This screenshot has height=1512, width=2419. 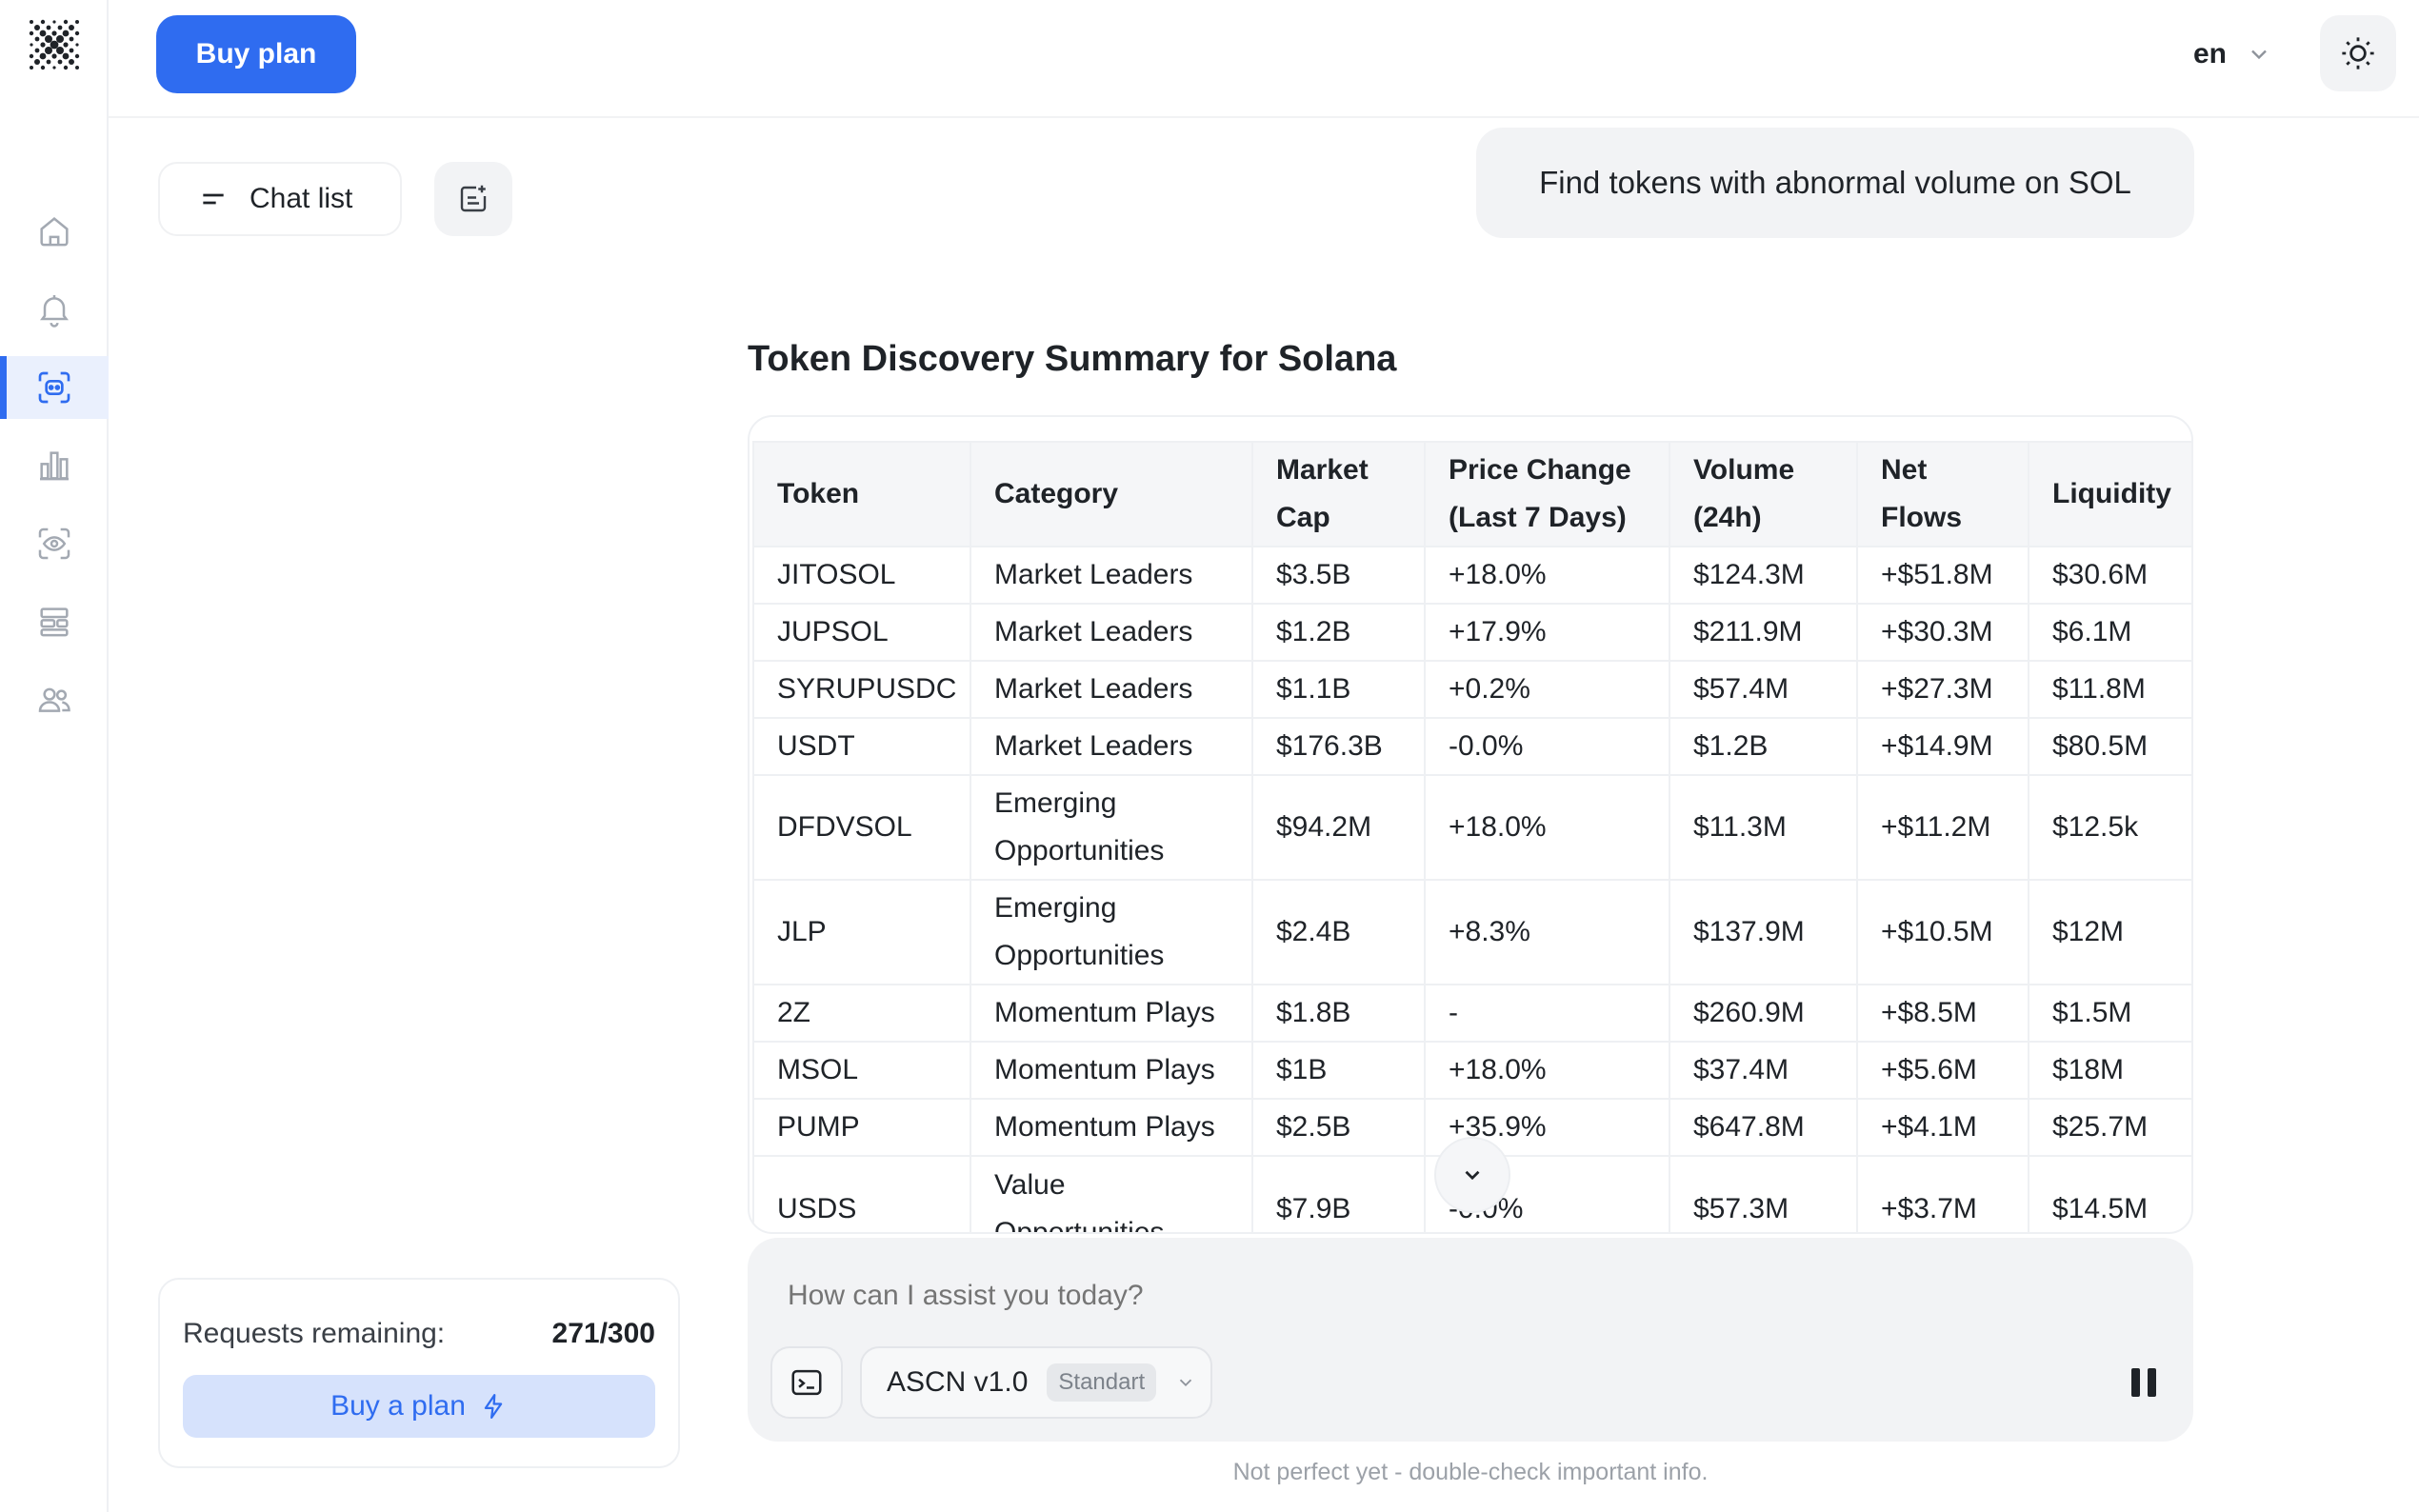 I want to click on model-name: ASCN v1.0, so click(x=958, y=1382).